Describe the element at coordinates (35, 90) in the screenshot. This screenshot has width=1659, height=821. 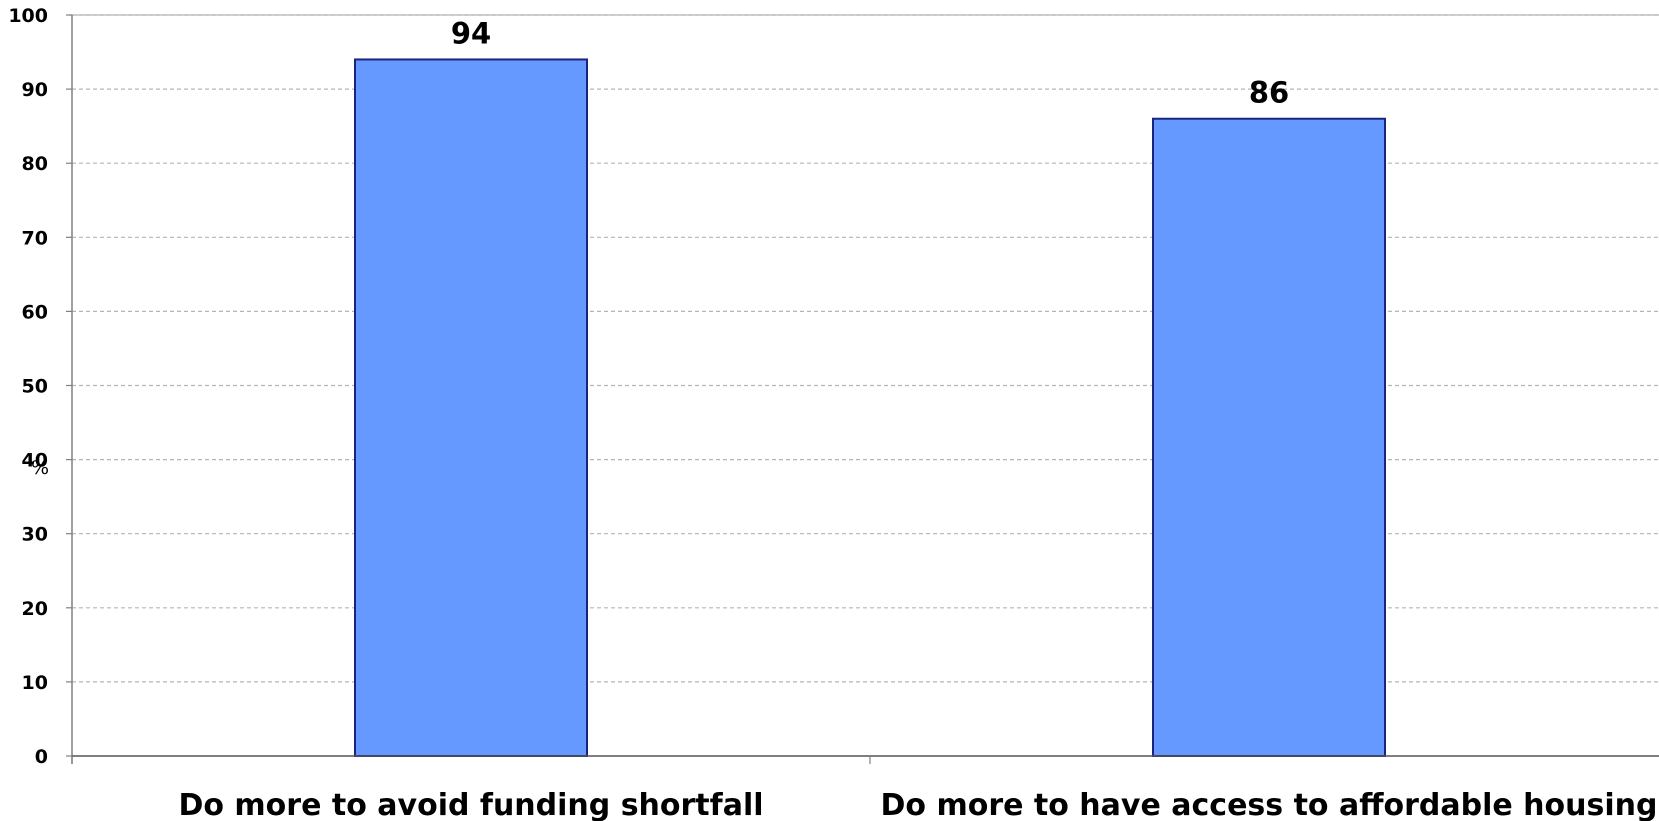
I see `y-tick-label: 90` at that location.